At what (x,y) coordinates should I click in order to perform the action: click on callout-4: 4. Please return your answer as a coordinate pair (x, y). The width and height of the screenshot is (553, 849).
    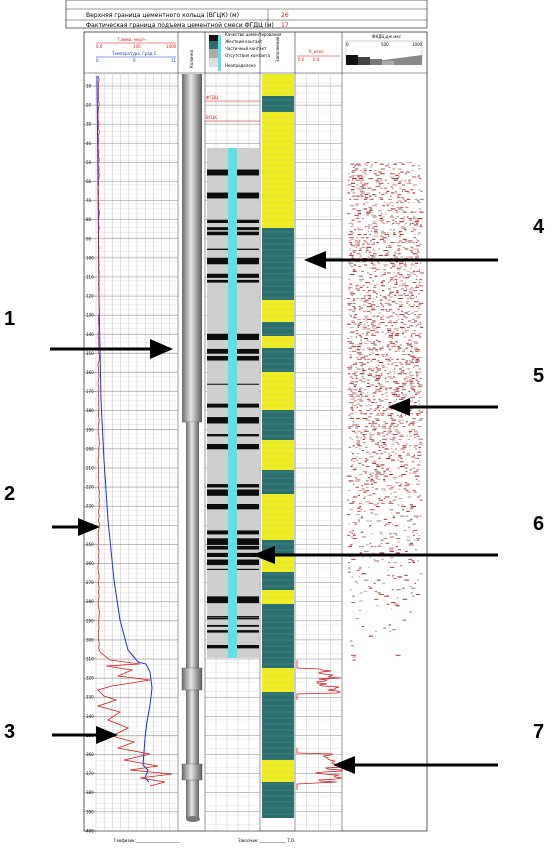
    Looking at the image, I should click on (539, 227).